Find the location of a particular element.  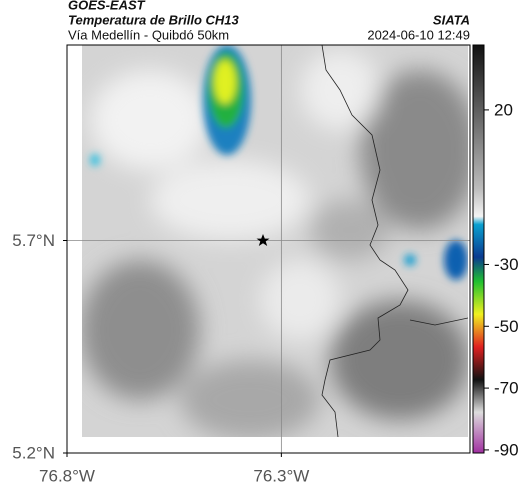

y-tick-label: 5.7°N is located at coordinates (33, 240).